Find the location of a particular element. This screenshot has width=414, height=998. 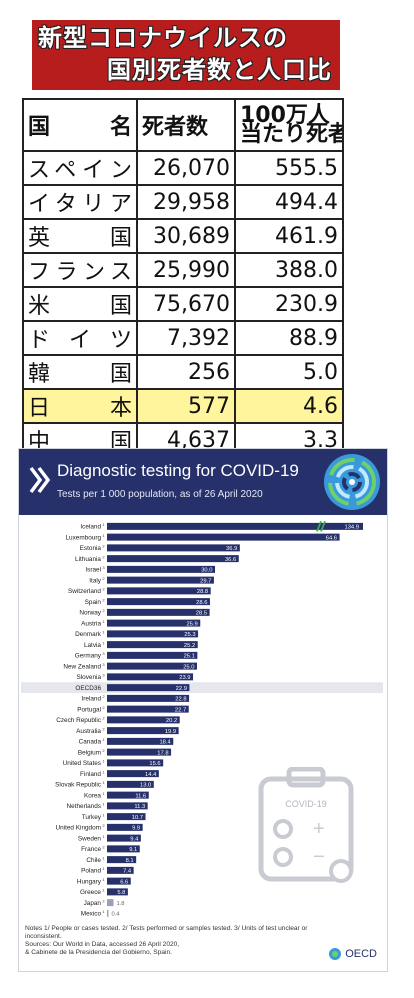

axis-break-mark is located at coordinates (321, 526).